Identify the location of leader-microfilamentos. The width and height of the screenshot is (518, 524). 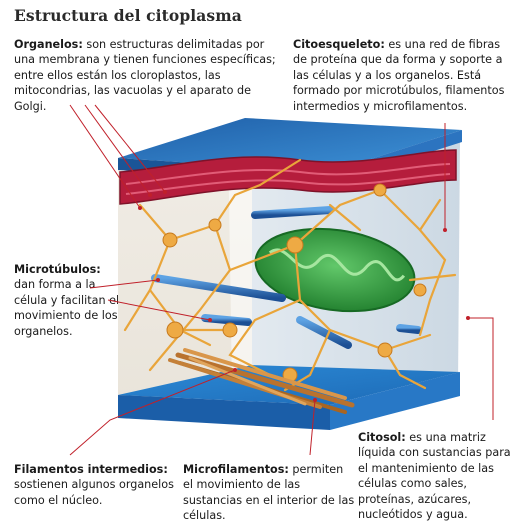
(312, 427).